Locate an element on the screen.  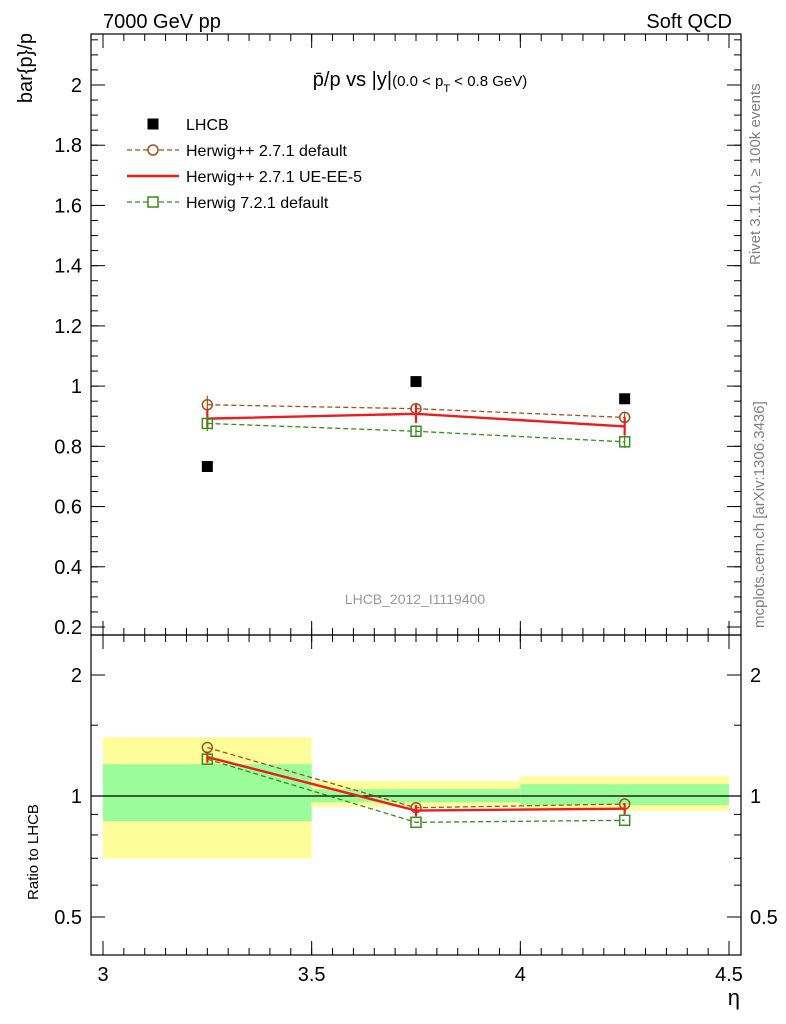
y-tick-label: 0.4 is located at coordinates (68, 568).